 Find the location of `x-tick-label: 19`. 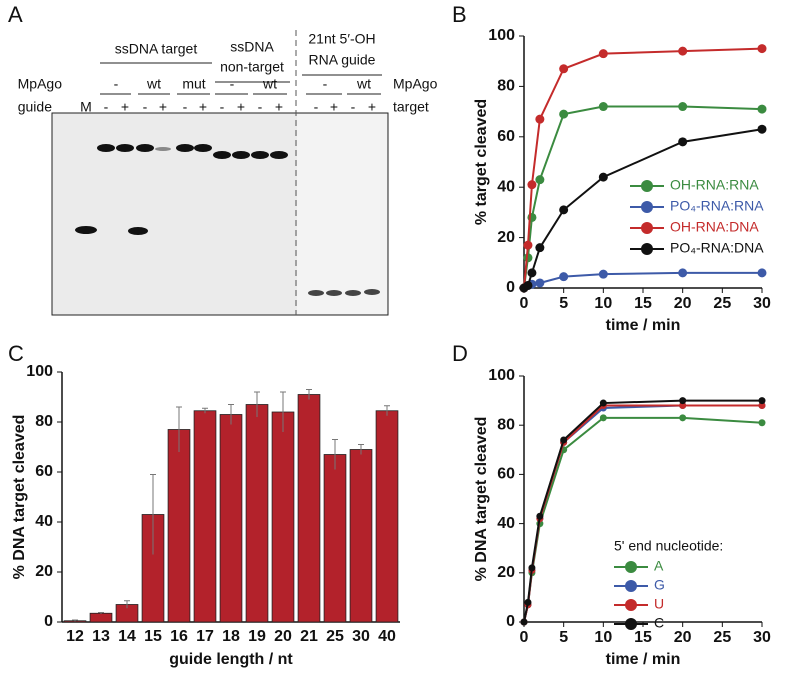

x-tick-label: 19 is located at coordinates (257, 636).